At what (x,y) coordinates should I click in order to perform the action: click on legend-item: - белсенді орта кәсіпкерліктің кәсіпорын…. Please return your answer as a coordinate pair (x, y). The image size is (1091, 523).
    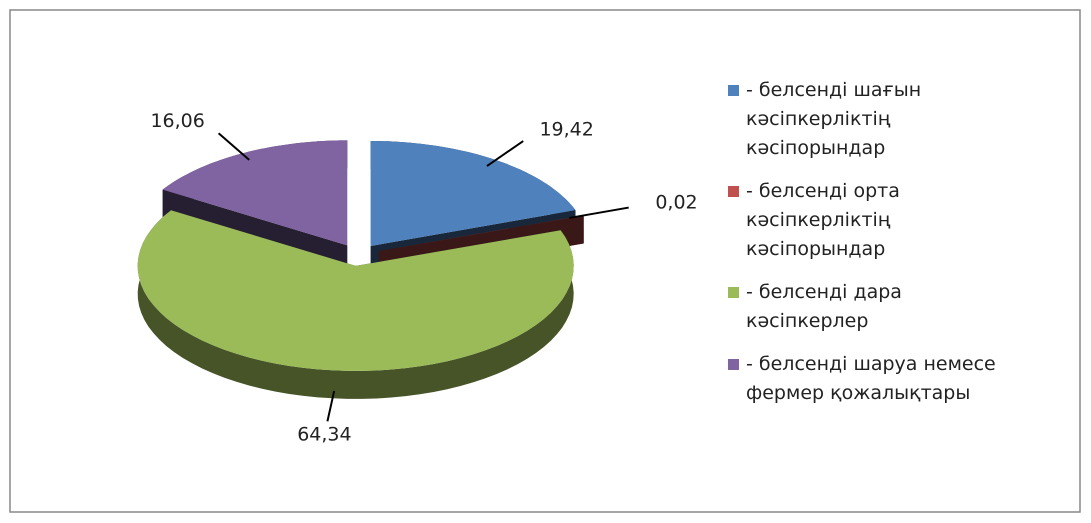
    Looking at the image, I should click on (878, 220).